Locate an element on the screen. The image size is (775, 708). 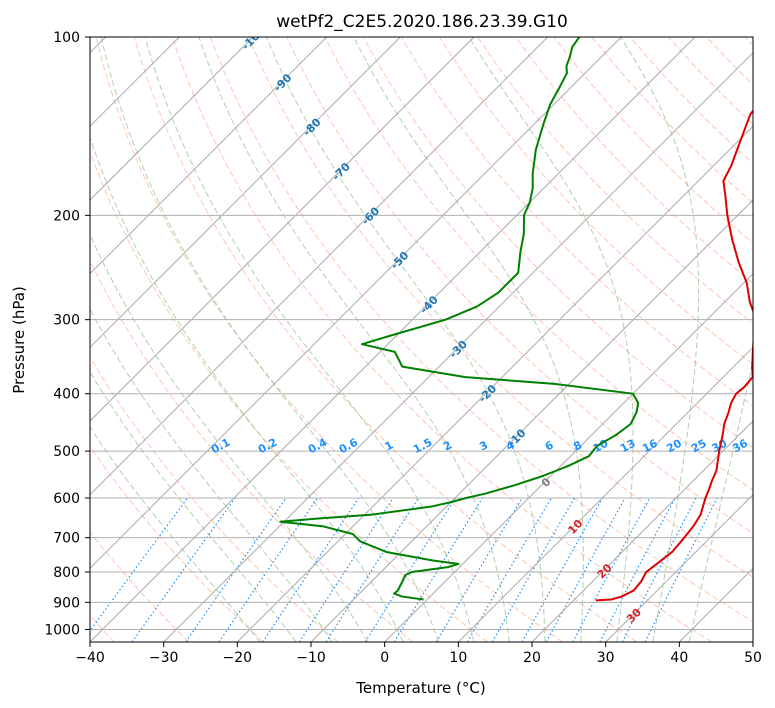
x-tick-label: −40 is located at coordinates (90, 658).